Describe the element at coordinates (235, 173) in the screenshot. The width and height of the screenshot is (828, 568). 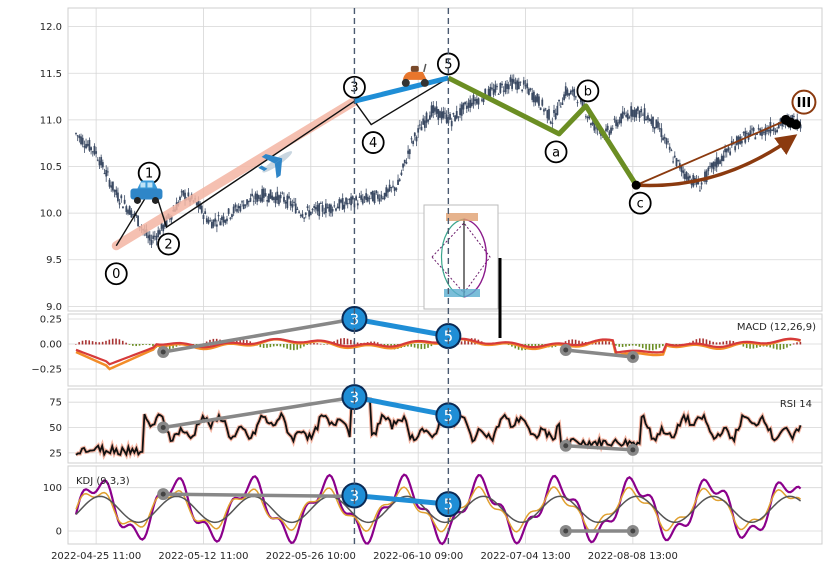
I see `wave-channel` at that location.